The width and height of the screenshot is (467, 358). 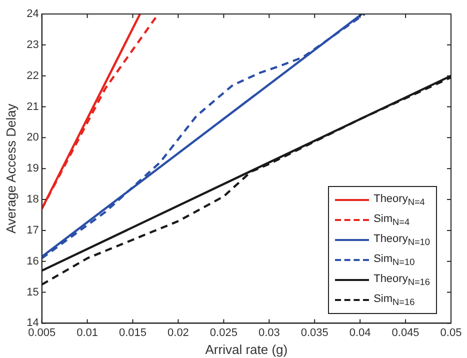 I want to click on y-tick-label: 18, so click(x=32, y=200).